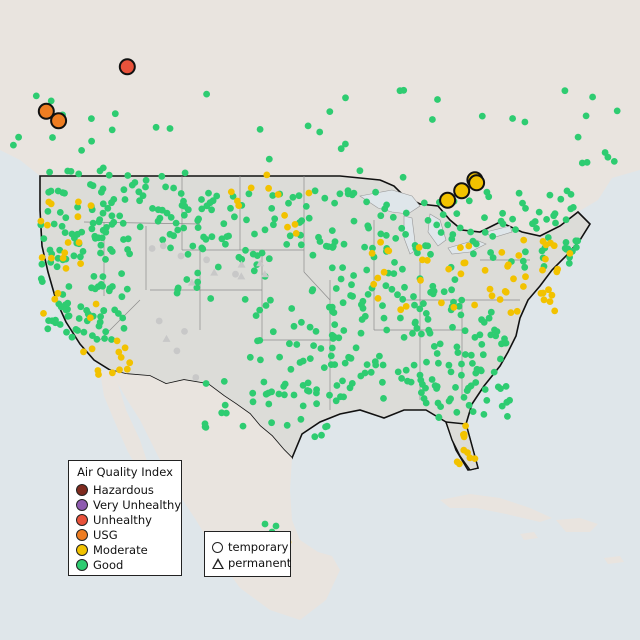 The image size is (640, 640). What do you see at coordinates (59, 121) in the screenshot?
I see `highlighted-site-marker` at bounding box center [59, 121].